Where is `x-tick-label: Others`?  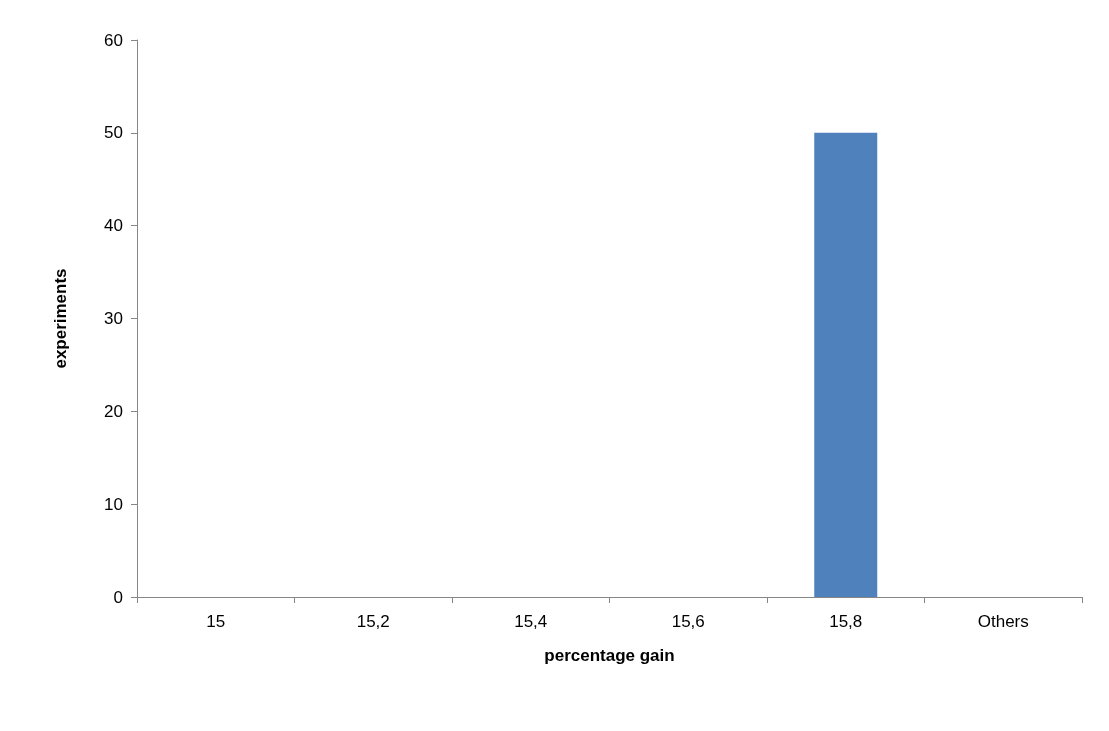 x-tick-label: Others is located at coordinates (1003, 621).